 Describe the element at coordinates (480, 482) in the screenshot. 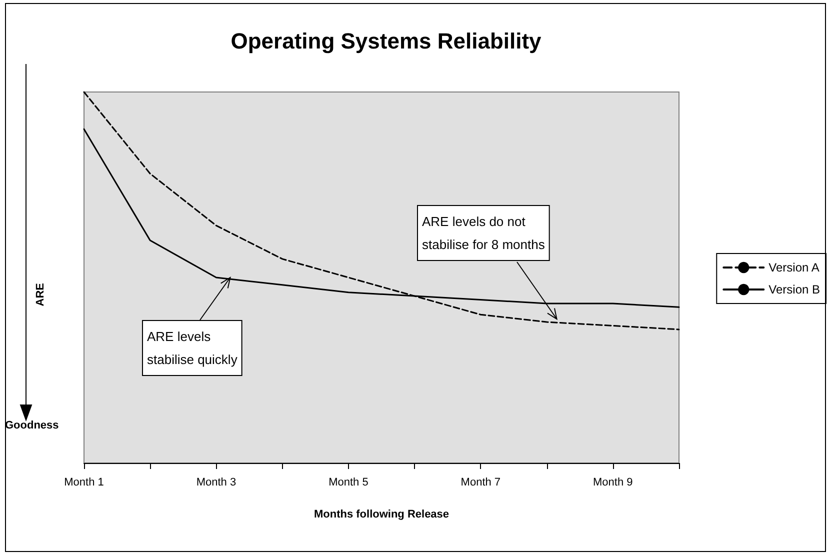

I see `x-tick-label: Month 7` at that location.